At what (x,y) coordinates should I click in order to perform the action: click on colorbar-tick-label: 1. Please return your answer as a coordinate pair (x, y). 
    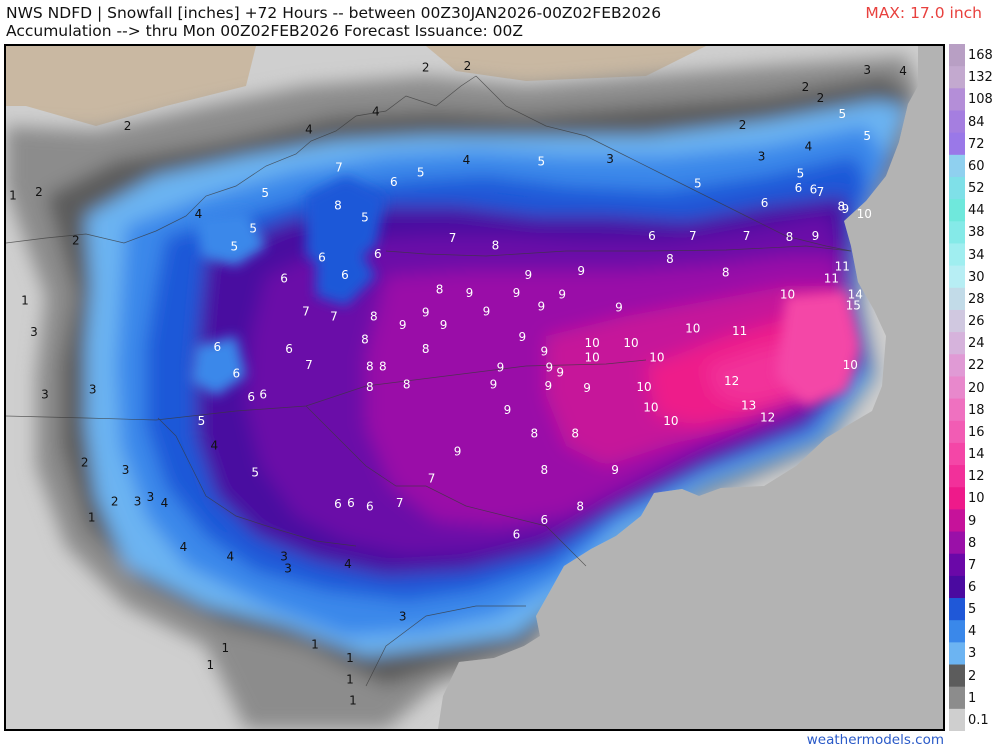
    Looking at the image, I should click on (972, 698).